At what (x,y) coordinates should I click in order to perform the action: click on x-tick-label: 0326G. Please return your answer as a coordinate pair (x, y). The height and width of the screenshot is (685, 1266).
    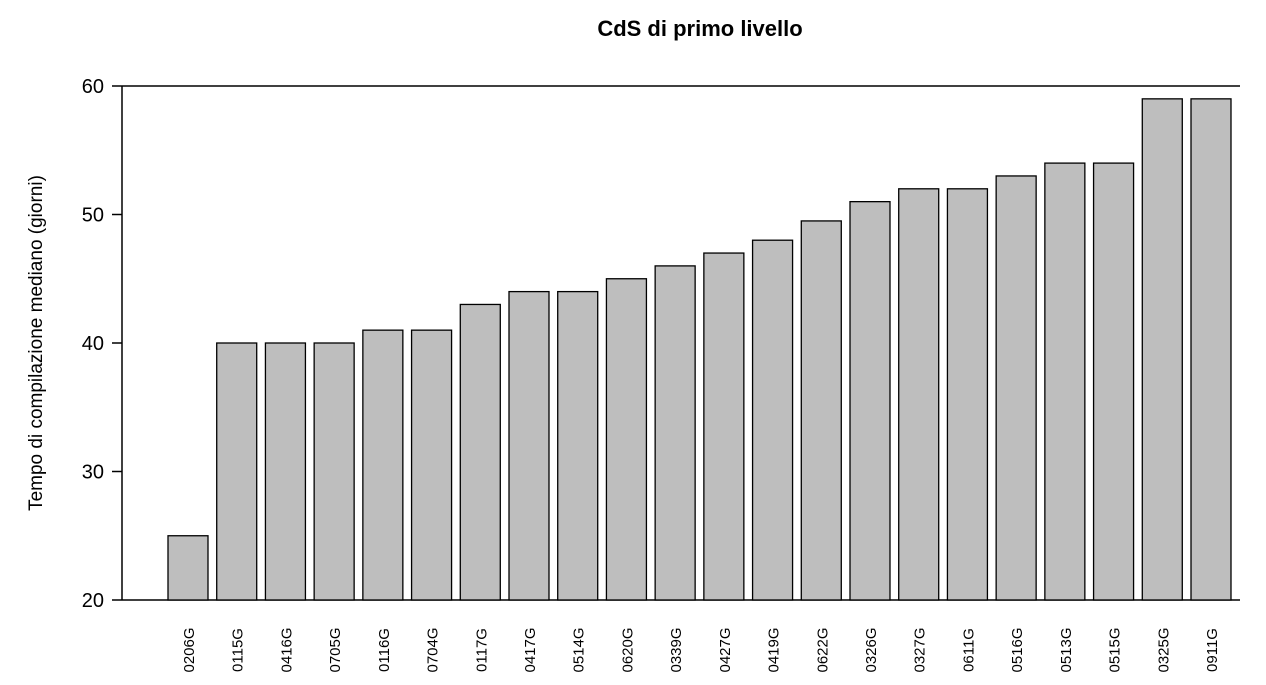
    Looking at the image, I should click on (871, 649).